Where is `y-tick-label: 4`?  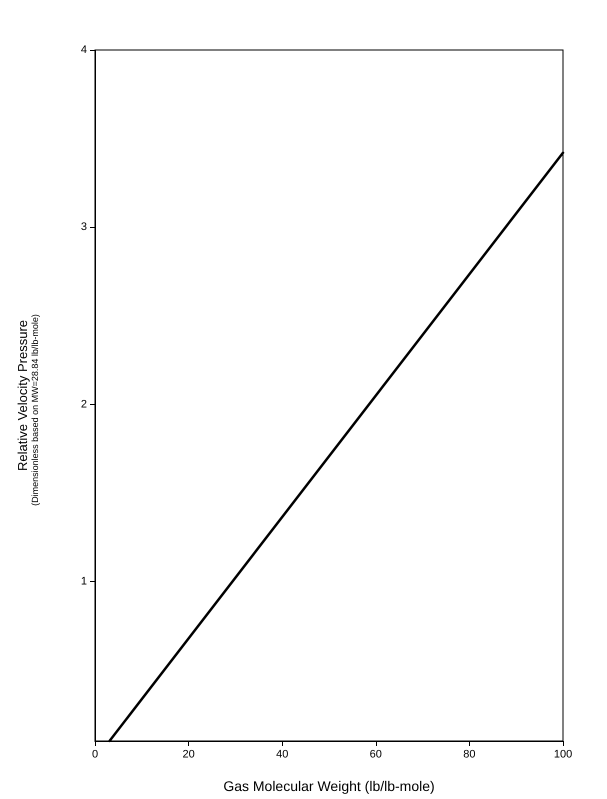
y-tick-label: 4 is located at coordinates (83, 50).